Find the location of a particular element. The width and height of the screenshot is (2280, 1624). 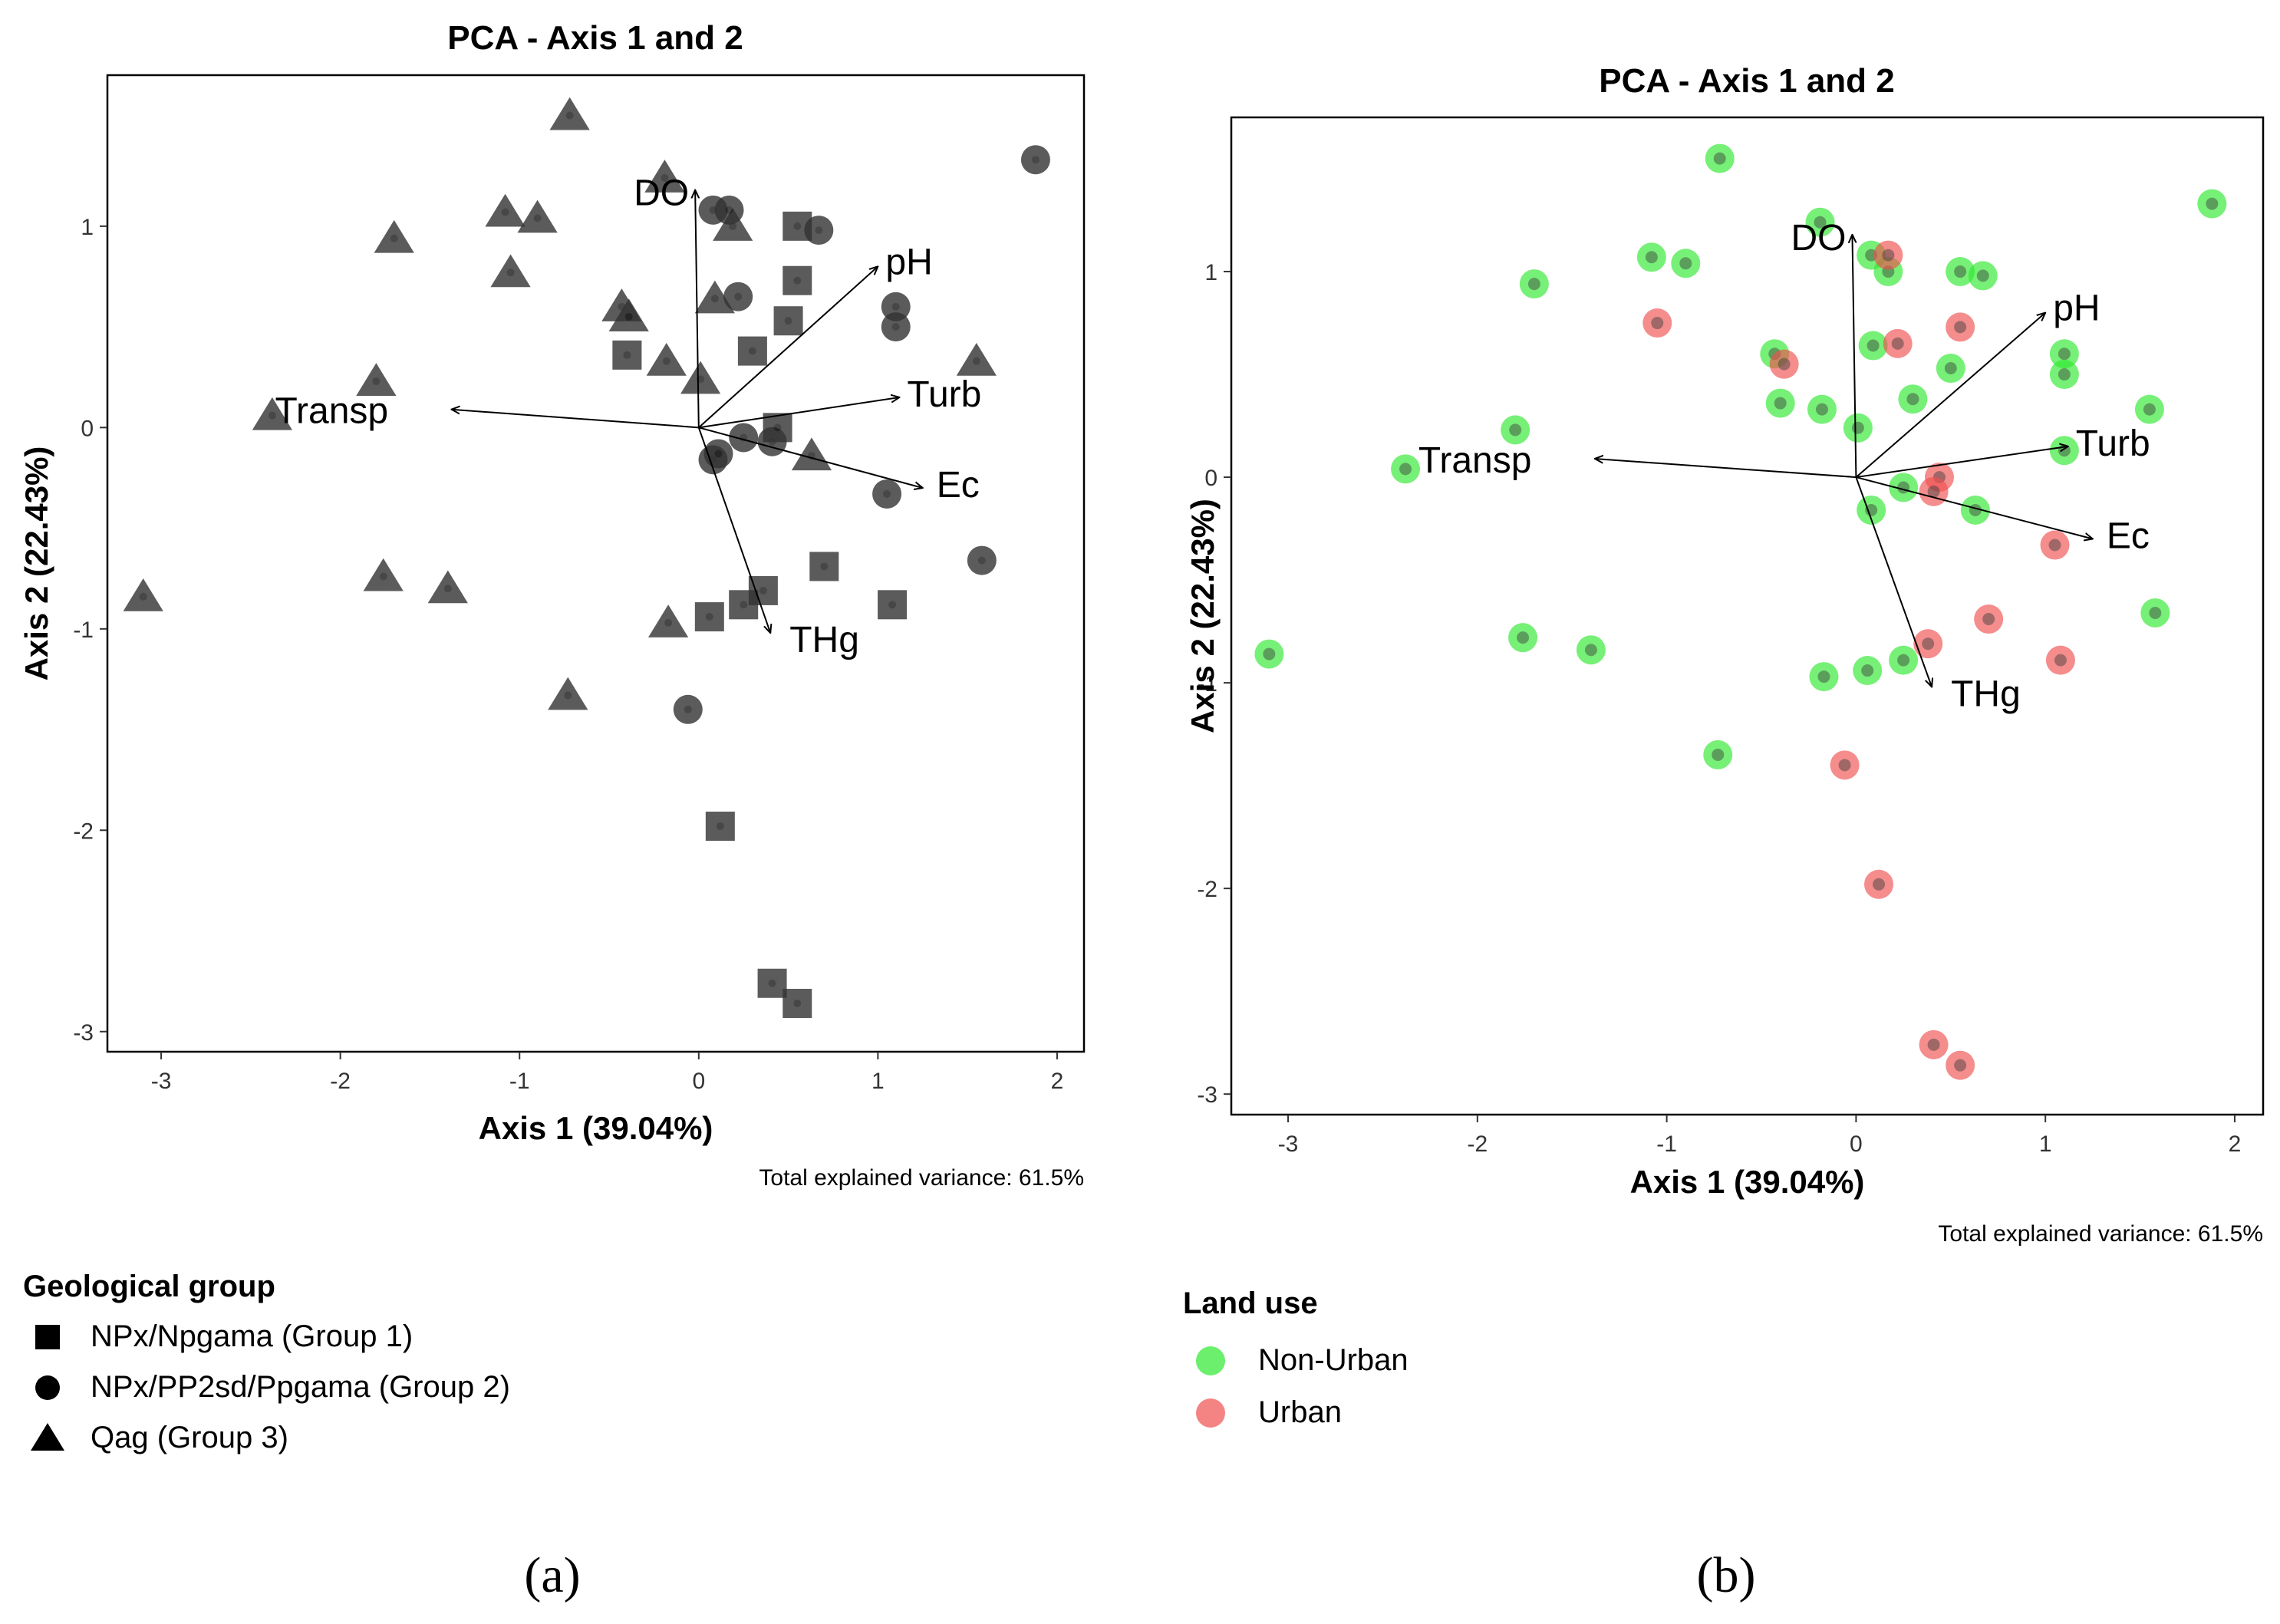

legend-label: Non-Urban is located at coordinates (1333, 1360).